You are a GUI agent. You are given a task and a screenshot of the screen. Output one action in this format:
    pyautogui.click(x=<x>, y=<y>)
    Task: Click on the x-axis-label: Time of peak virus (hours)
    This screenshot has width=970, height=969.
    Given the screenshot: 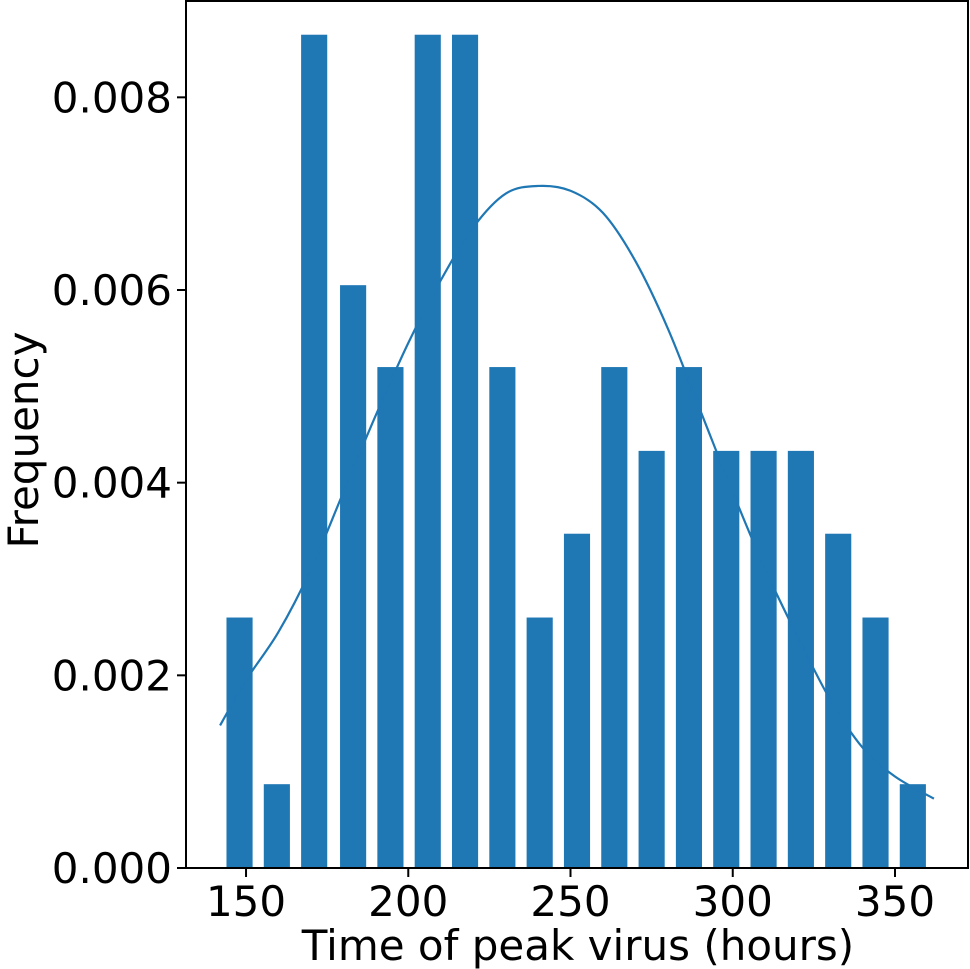 What is the action you would take?
    pyautogui.click(x=577, y=945)
    